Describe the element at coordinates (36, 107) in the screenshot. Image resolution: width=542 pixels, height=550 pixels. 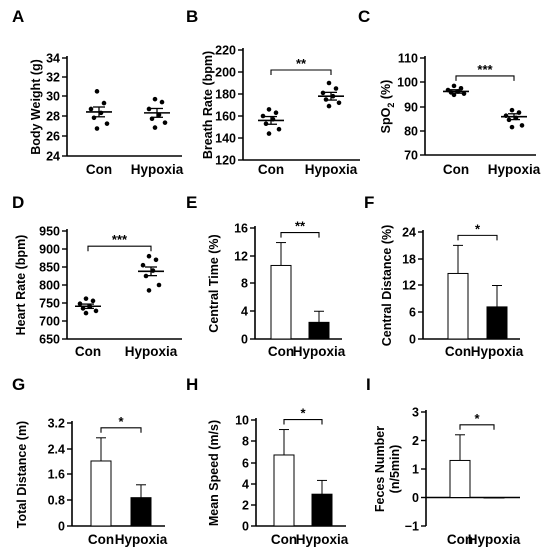
I see `y-axis-title: Body Weight (g)` at that location.